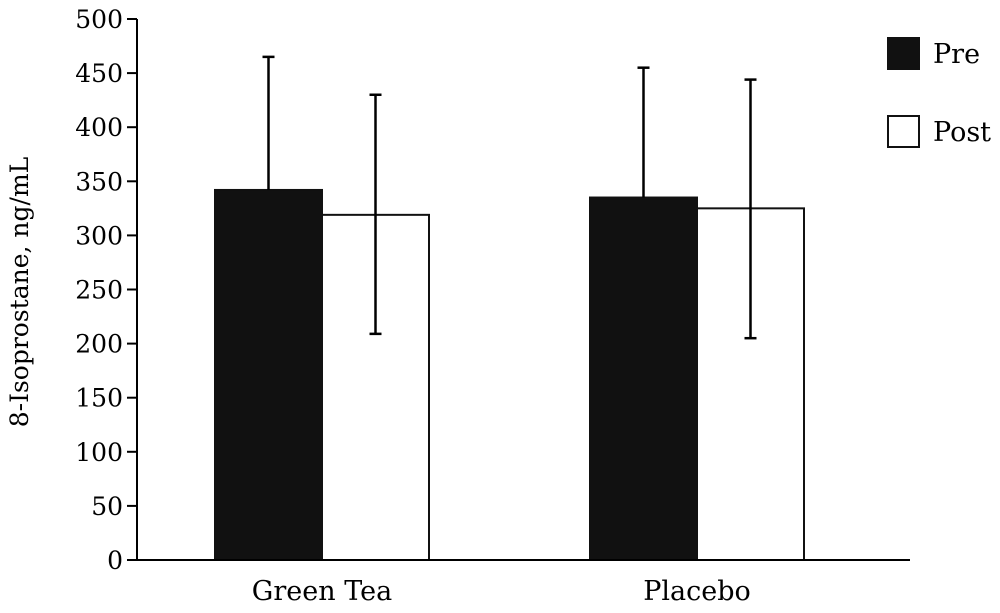 Image resolution: width=1000 pixels, height=613 pixels. Describe the element at coordinates (956, 54) in the screenshot. I see `legend-label-pre: Pre` at that location.